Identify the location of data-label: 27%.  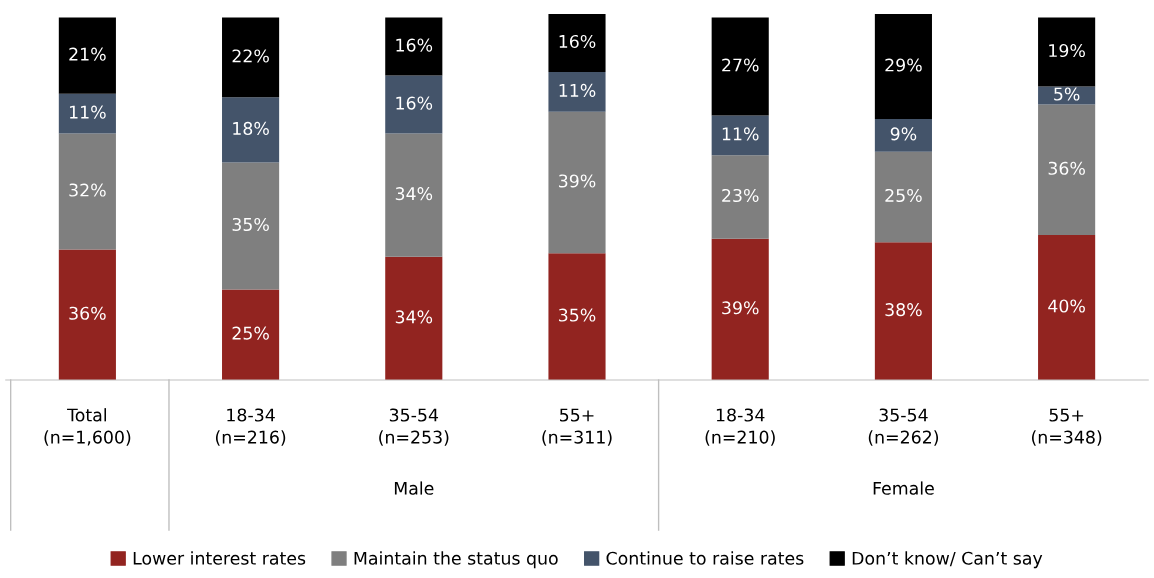
(740, 65).